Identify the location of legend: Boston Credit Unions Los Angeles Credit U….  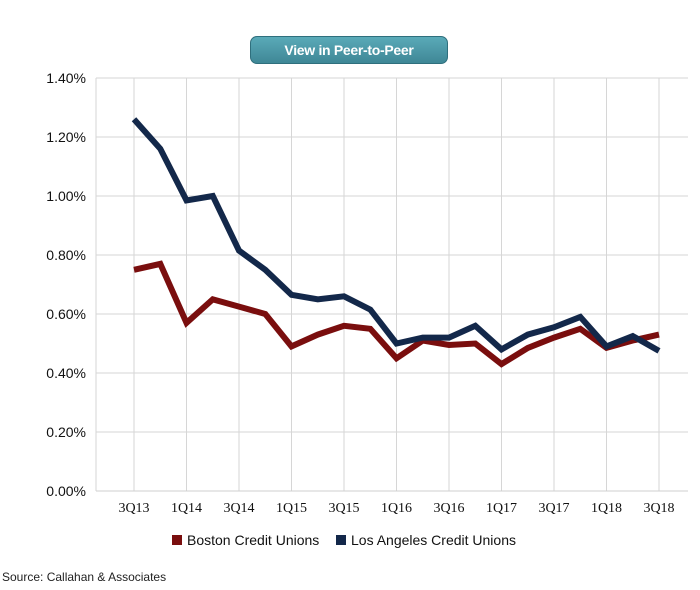
(344, 540).